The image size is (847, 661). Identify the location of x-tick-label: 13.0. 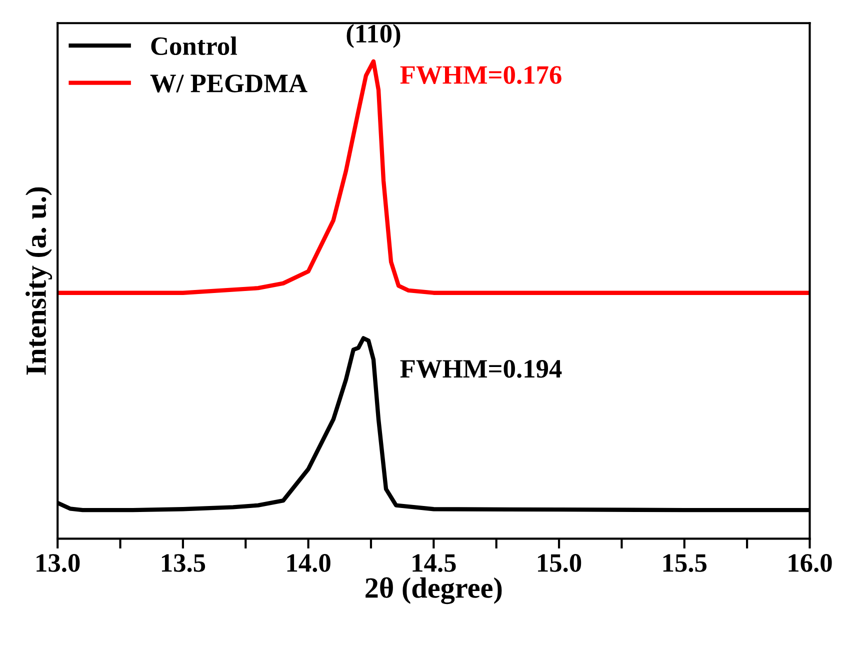
(58, 563).